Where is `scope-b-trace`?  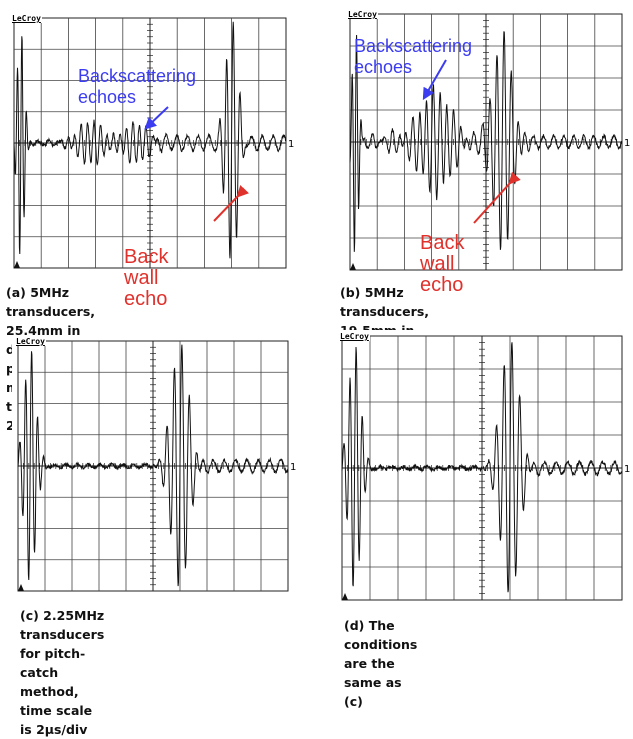 scope-b-trace is located at coordinates (486, 141).